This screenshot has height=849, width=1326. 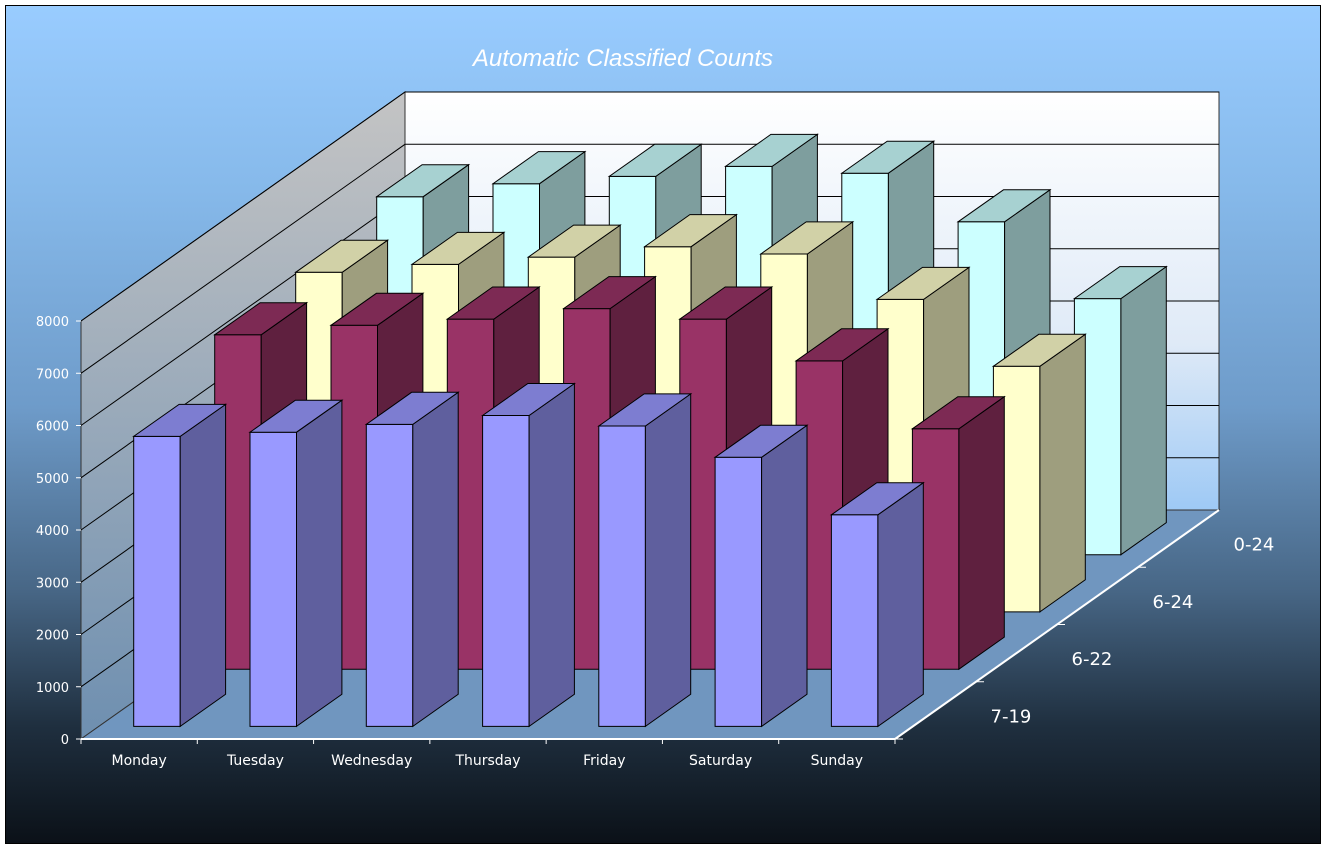 I want to click on x-tick-label: Thursday, so click(x=487, y=761).